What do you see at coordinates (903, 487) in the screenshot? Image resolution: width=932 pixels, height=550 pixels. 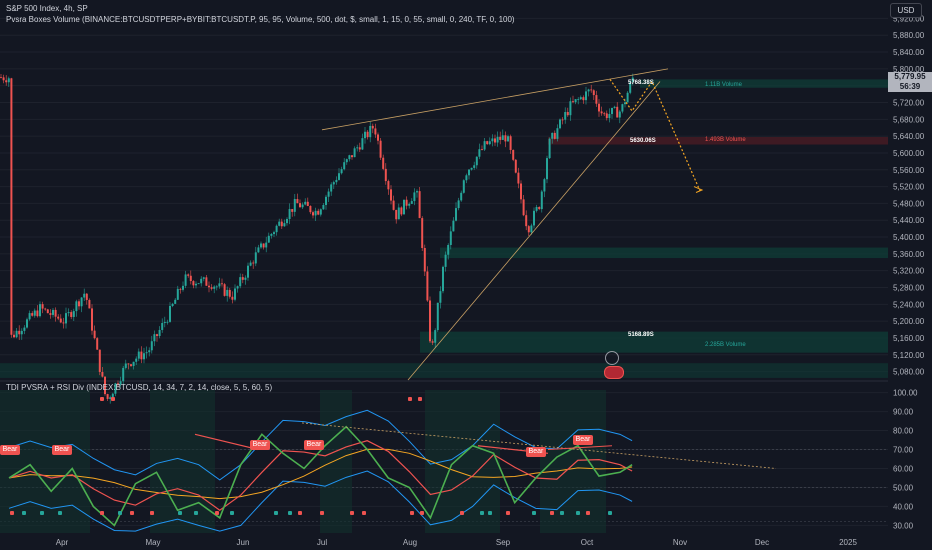 I see `tdi-tick-label: 50.00` at bounding box center [903, 487].